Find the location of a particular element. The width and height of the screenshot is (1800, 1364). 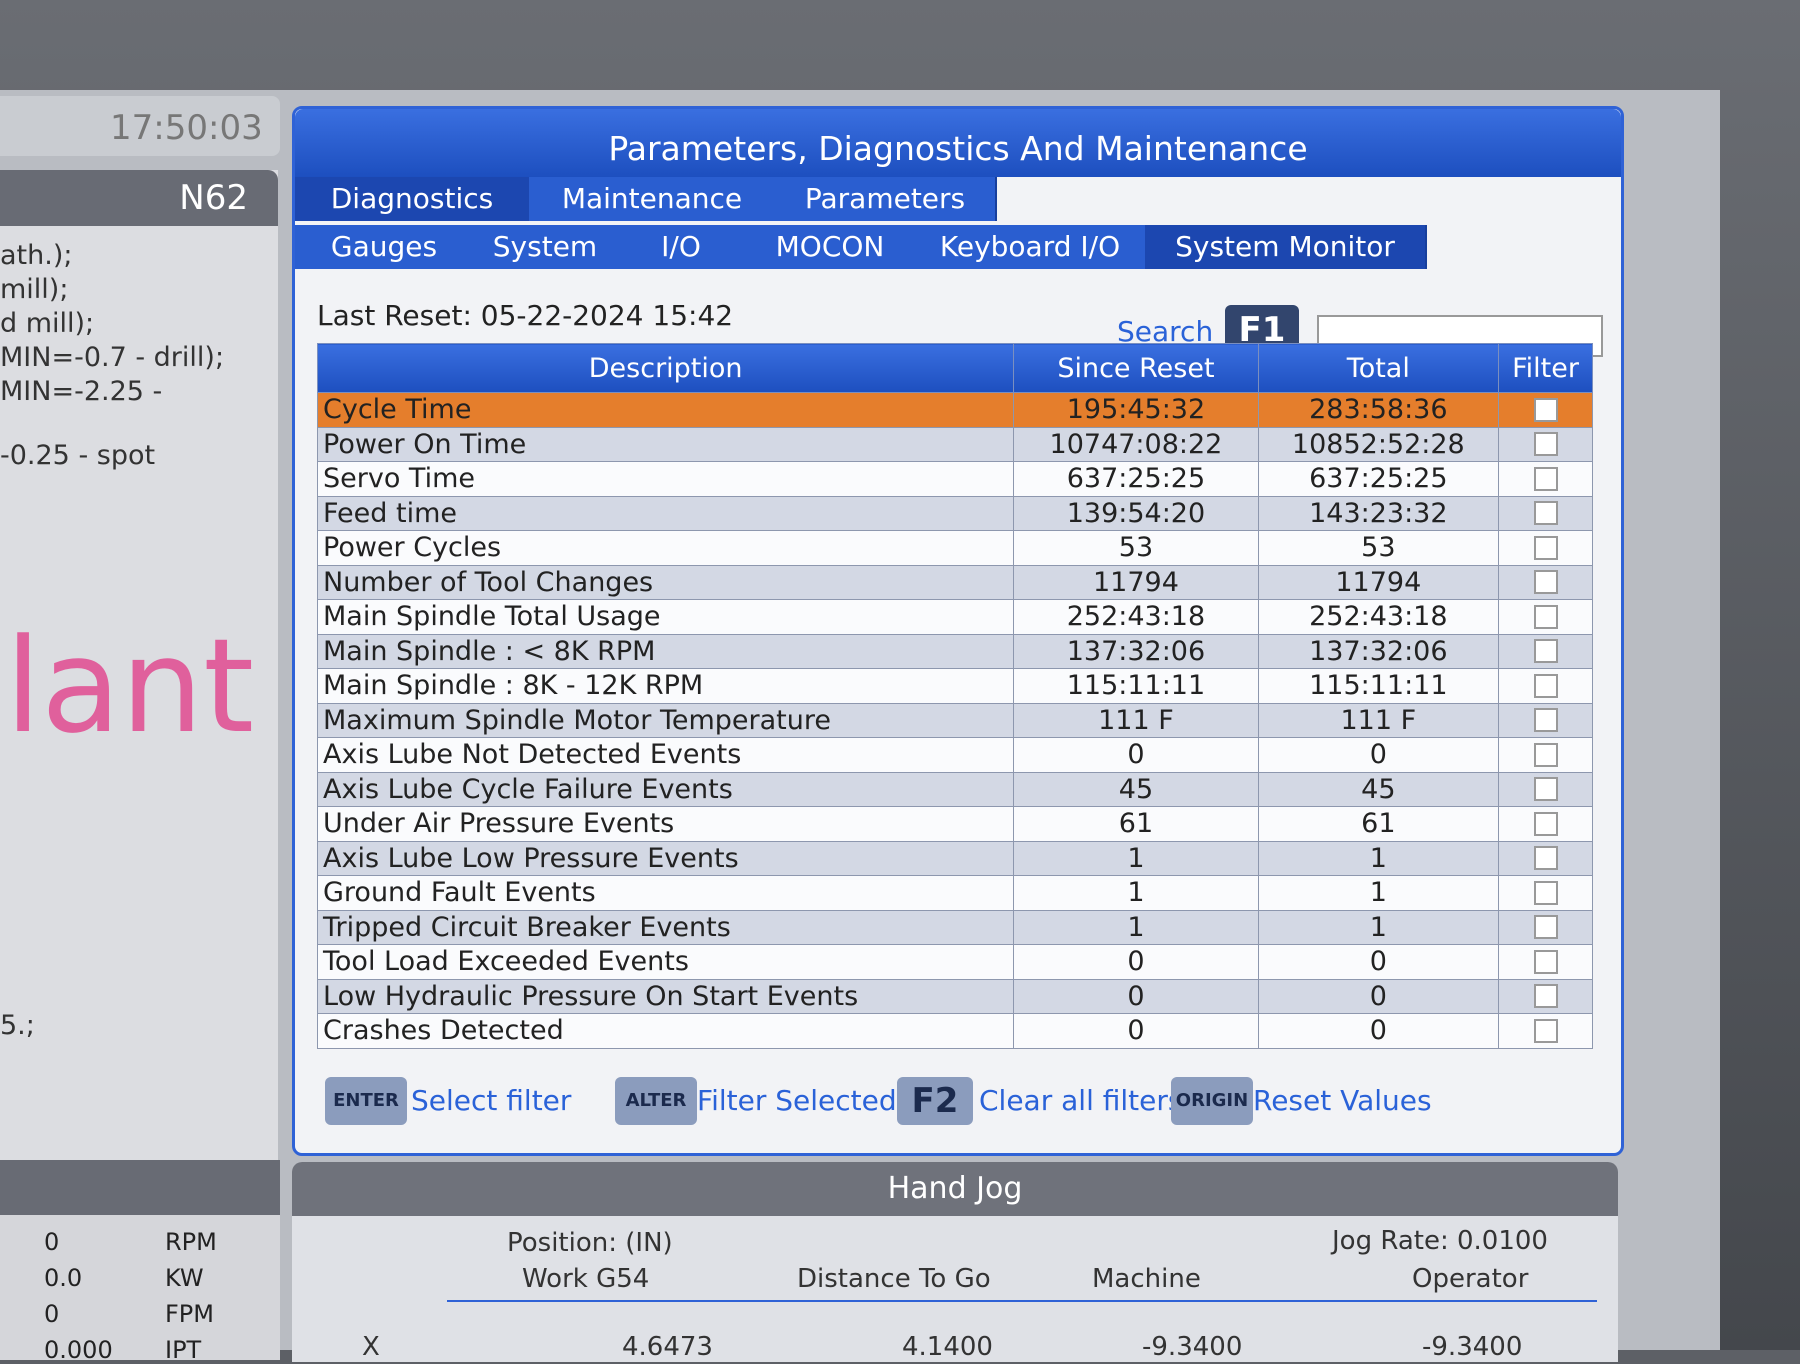

cell-value: 45 is located at coordinates (1378, 789).